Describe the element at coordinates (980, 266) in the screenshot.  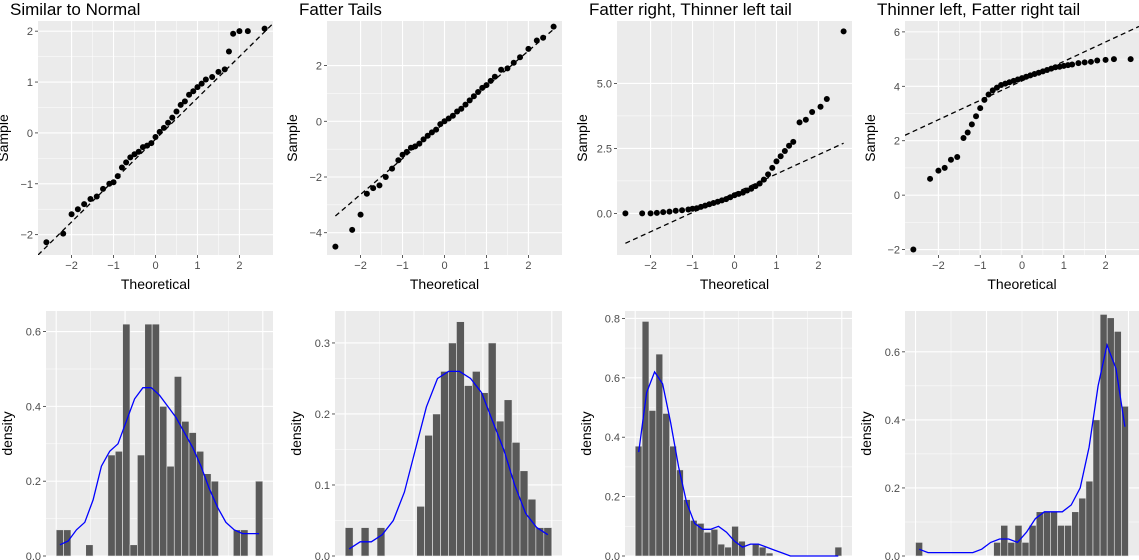
I see `x-tick-label: −1` at that location.